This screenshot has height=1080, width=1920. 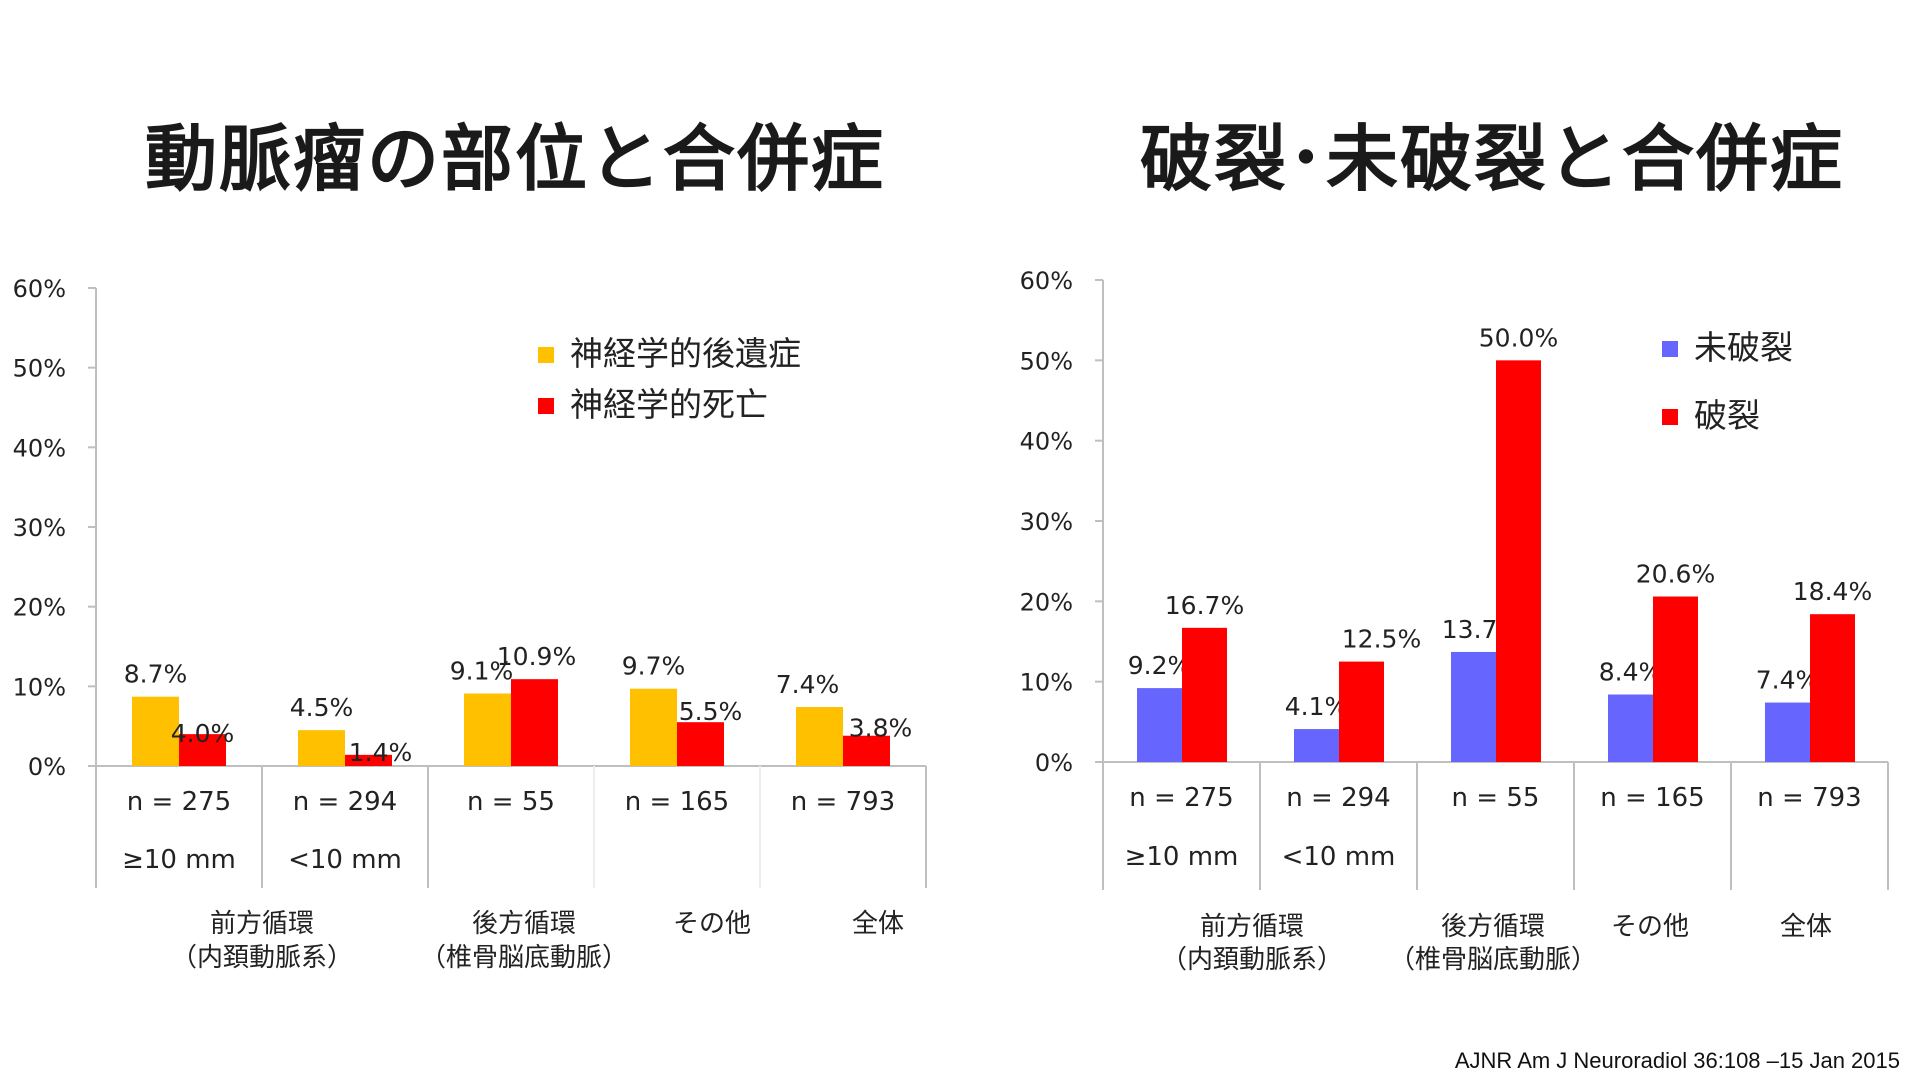 I want to click on right-y-tick-label: 30%, so click(x=1046, y=522).